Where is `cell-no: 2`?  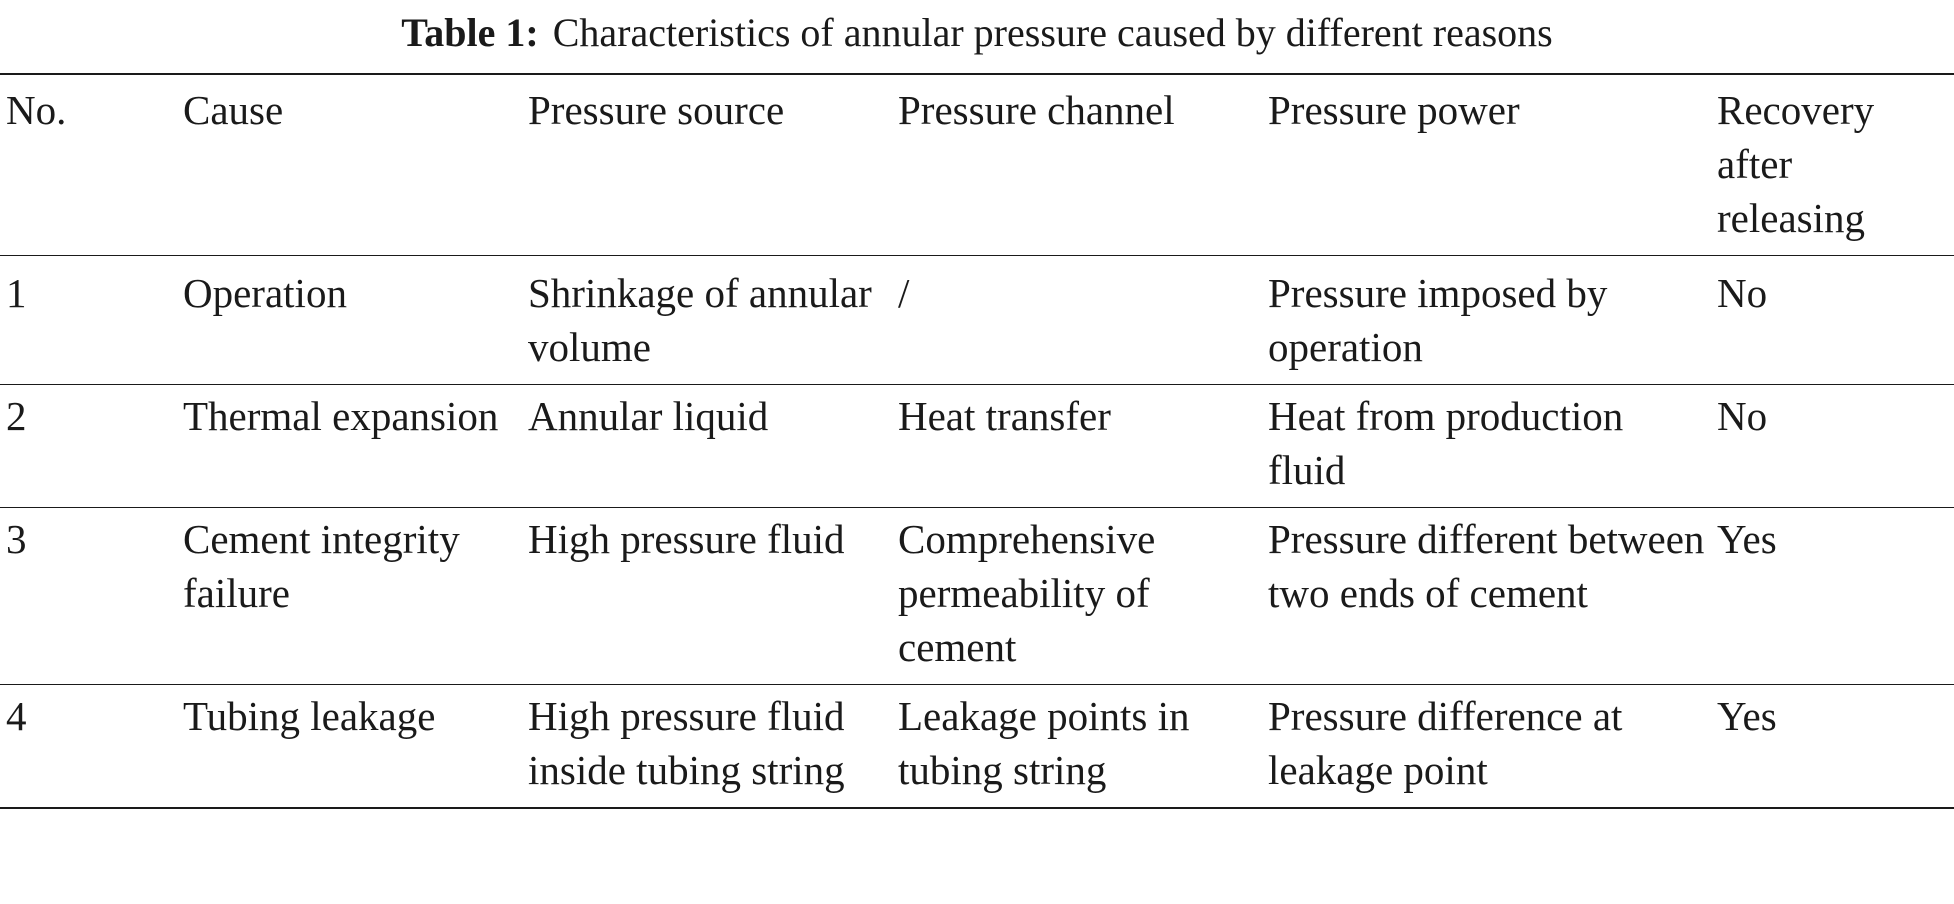 cell-no: 2 is located at coordinates (91, 446).